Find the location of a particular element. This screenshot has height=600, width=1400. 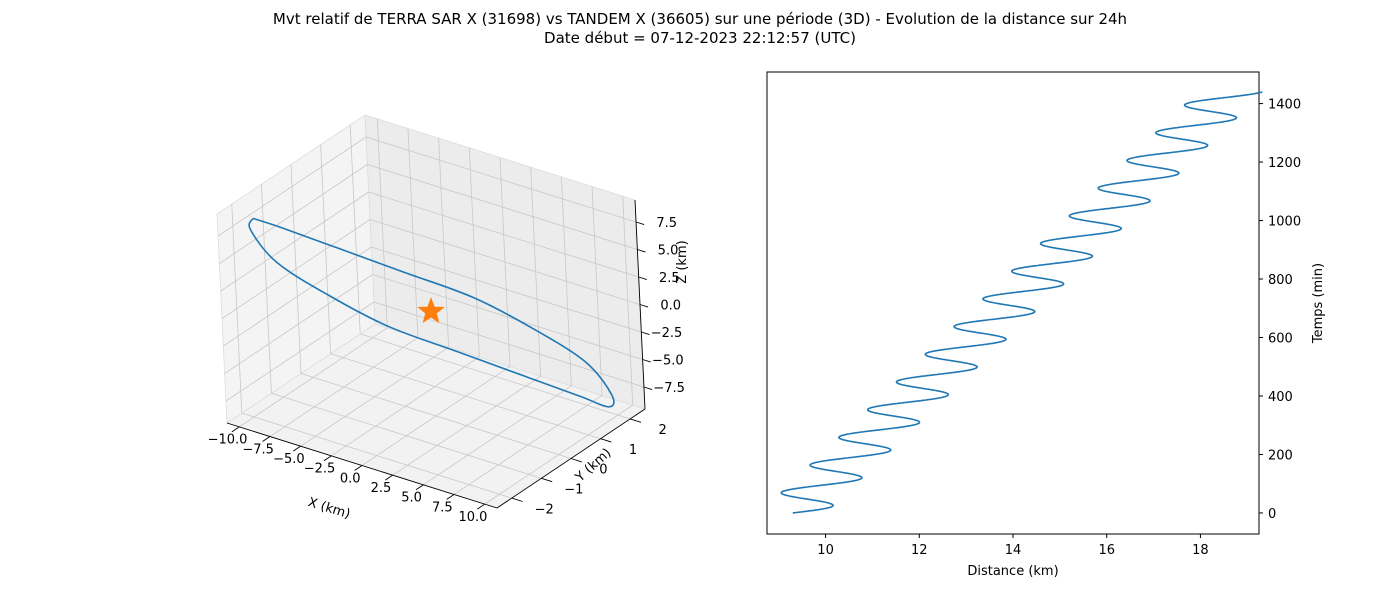

y-tick-label: −2 is located at coordinates (544, 509).